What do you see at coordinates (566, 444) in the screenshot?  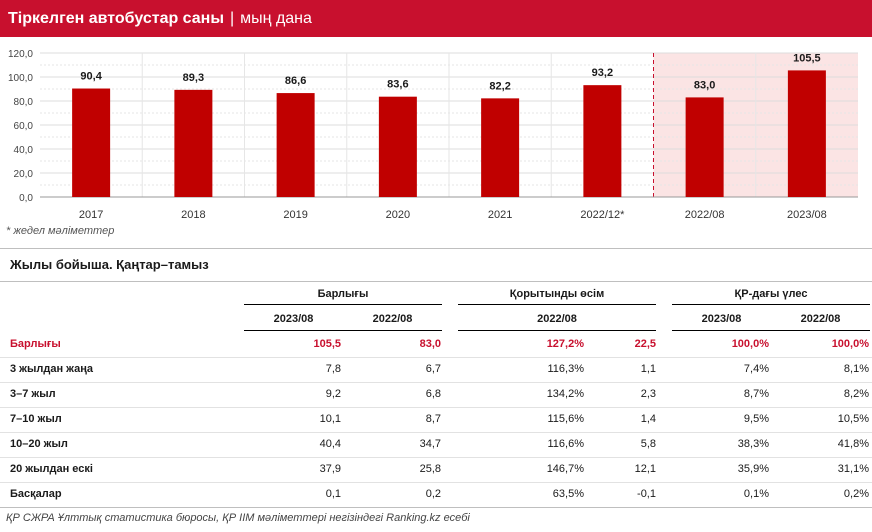 I see `table-cell: 116,6%` at bounding box center [566, 444].